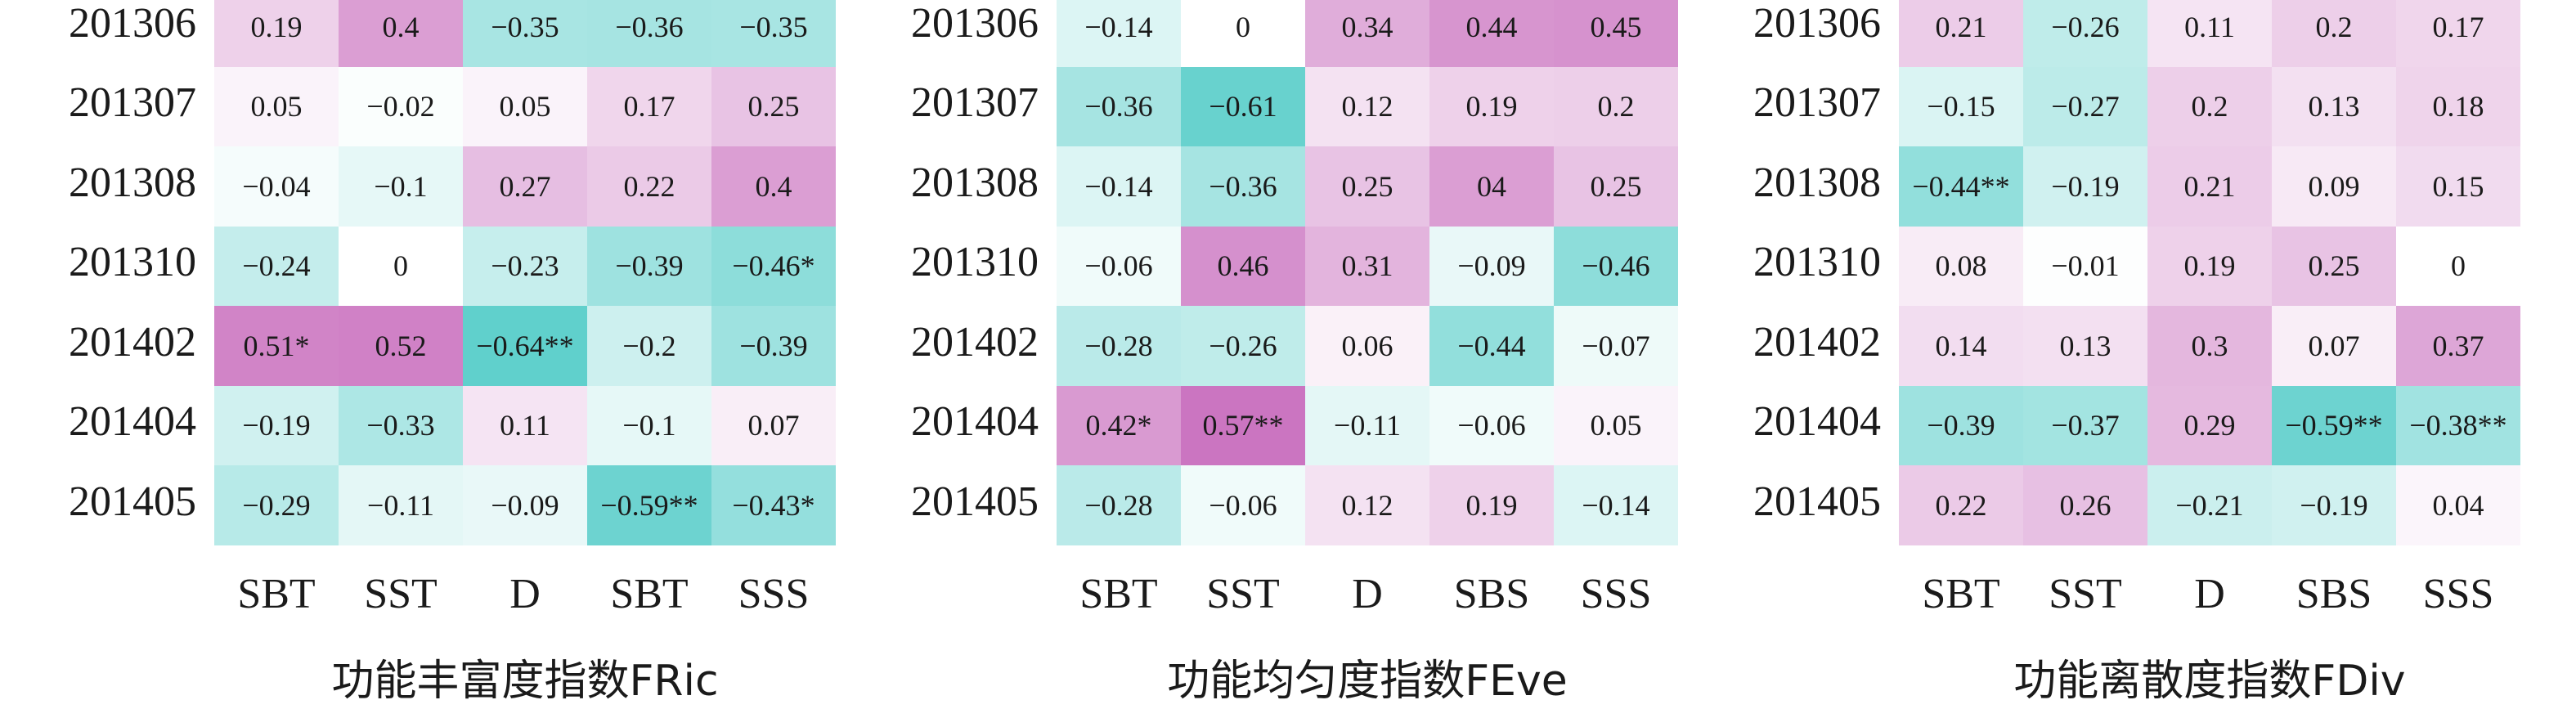 The width and height of the screenshot is (2576, 718). I want to click on heatmap-cell: −0.29, so click(276, 505).